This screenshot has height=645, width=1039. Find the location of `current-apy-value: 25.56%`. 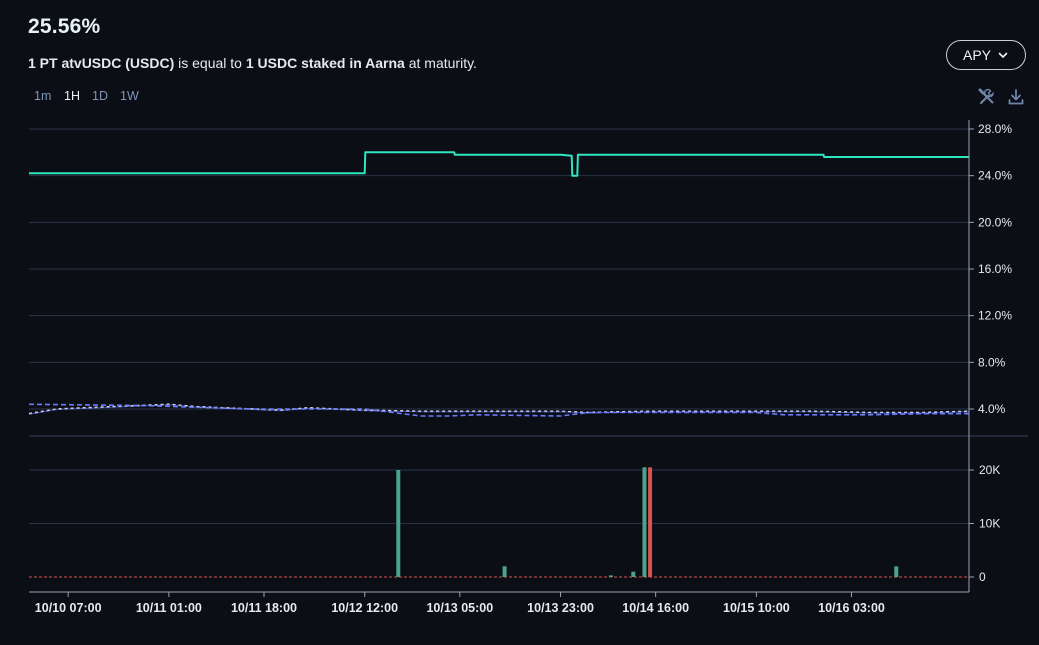

current-apy-value: 25.56% is located at coordinates (64, 26).